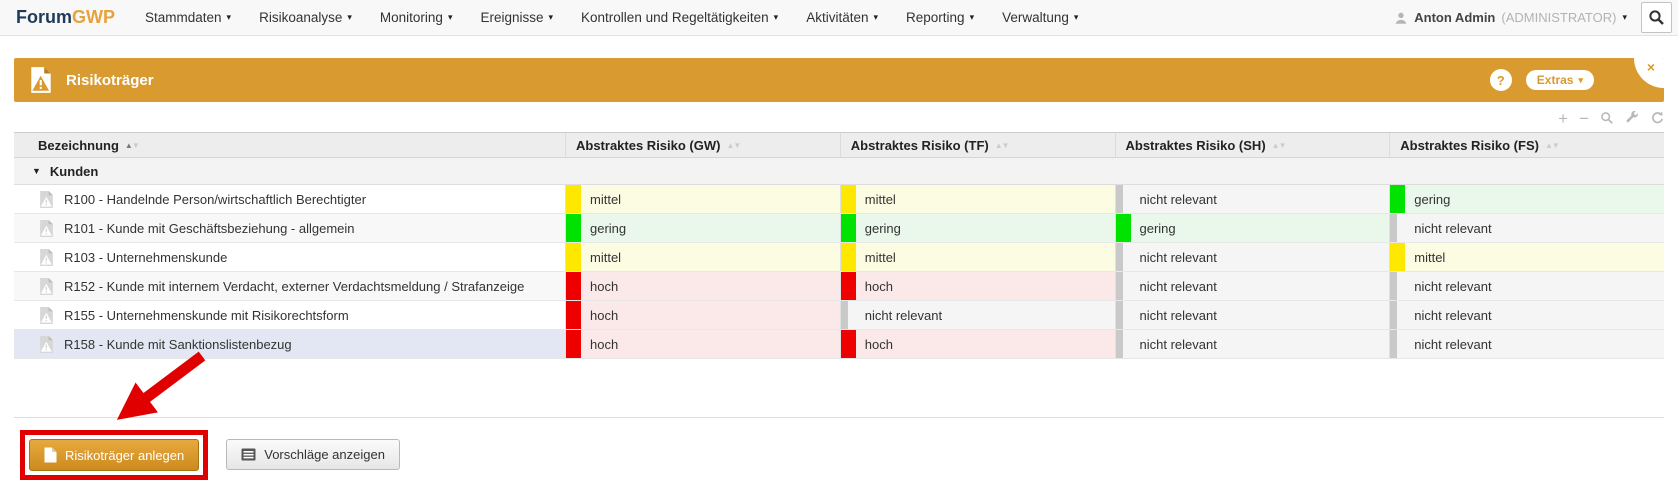  What do you see at coordinates (730, 145) in the screenshot?
I see `sort-asc-icon: ▲` at bounding box center [730, 145].